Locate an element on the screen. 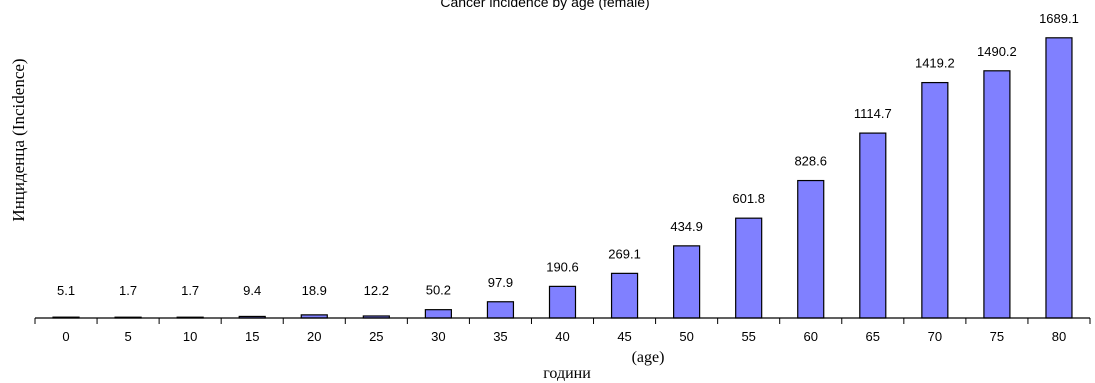 The width and height of the screenshot is (1095, 383). x-axis-tick-labels: 0 5 10 15 20 25 30 35 40 45 50 55 60 65 70 75 80 is located at coordinates (564, 336).